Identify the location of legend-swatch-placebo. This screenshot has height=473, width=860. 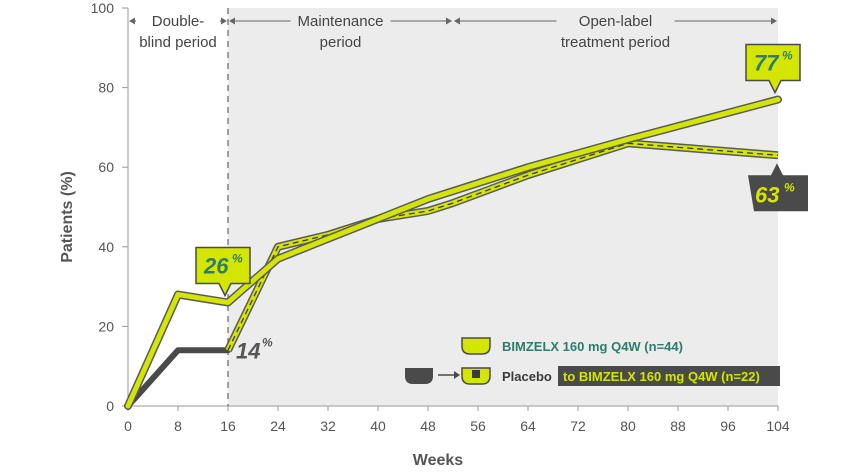
(419, 376).